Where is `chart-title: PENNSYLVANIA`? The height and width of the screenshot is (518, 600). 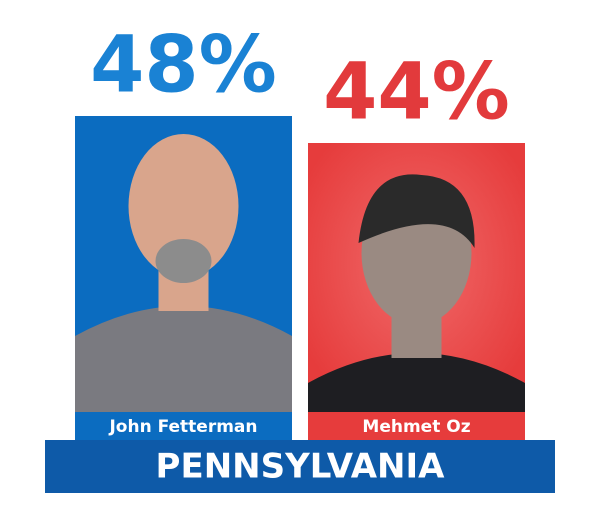 chart-title: PENNSYLVANIA is located at coordinates (301, 467).